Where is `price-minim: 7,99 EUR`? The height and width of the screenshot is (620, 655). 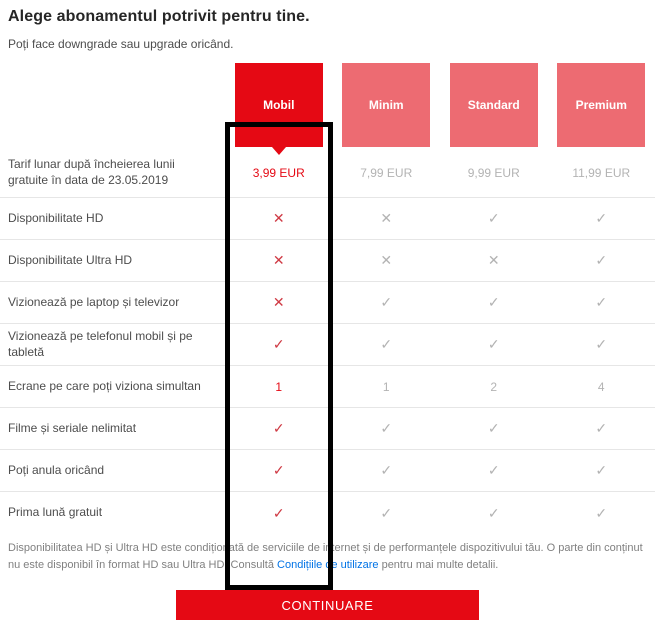 price-minim: 7,99 EUR is located at coordinates (387, 173).